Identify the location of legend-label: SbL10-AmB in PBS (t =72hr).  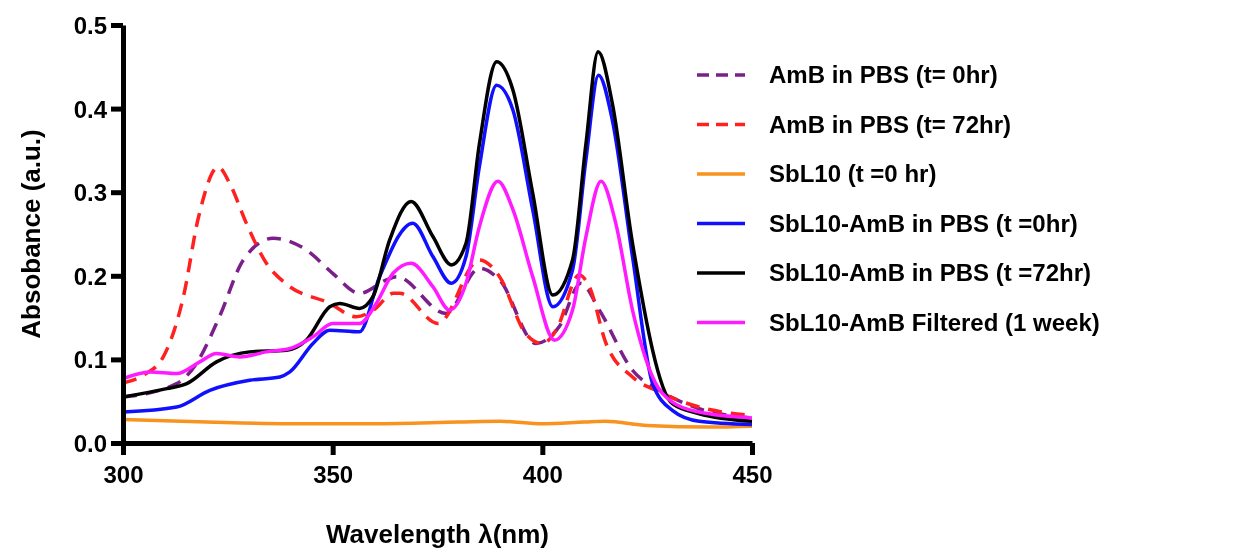
(930, 273).